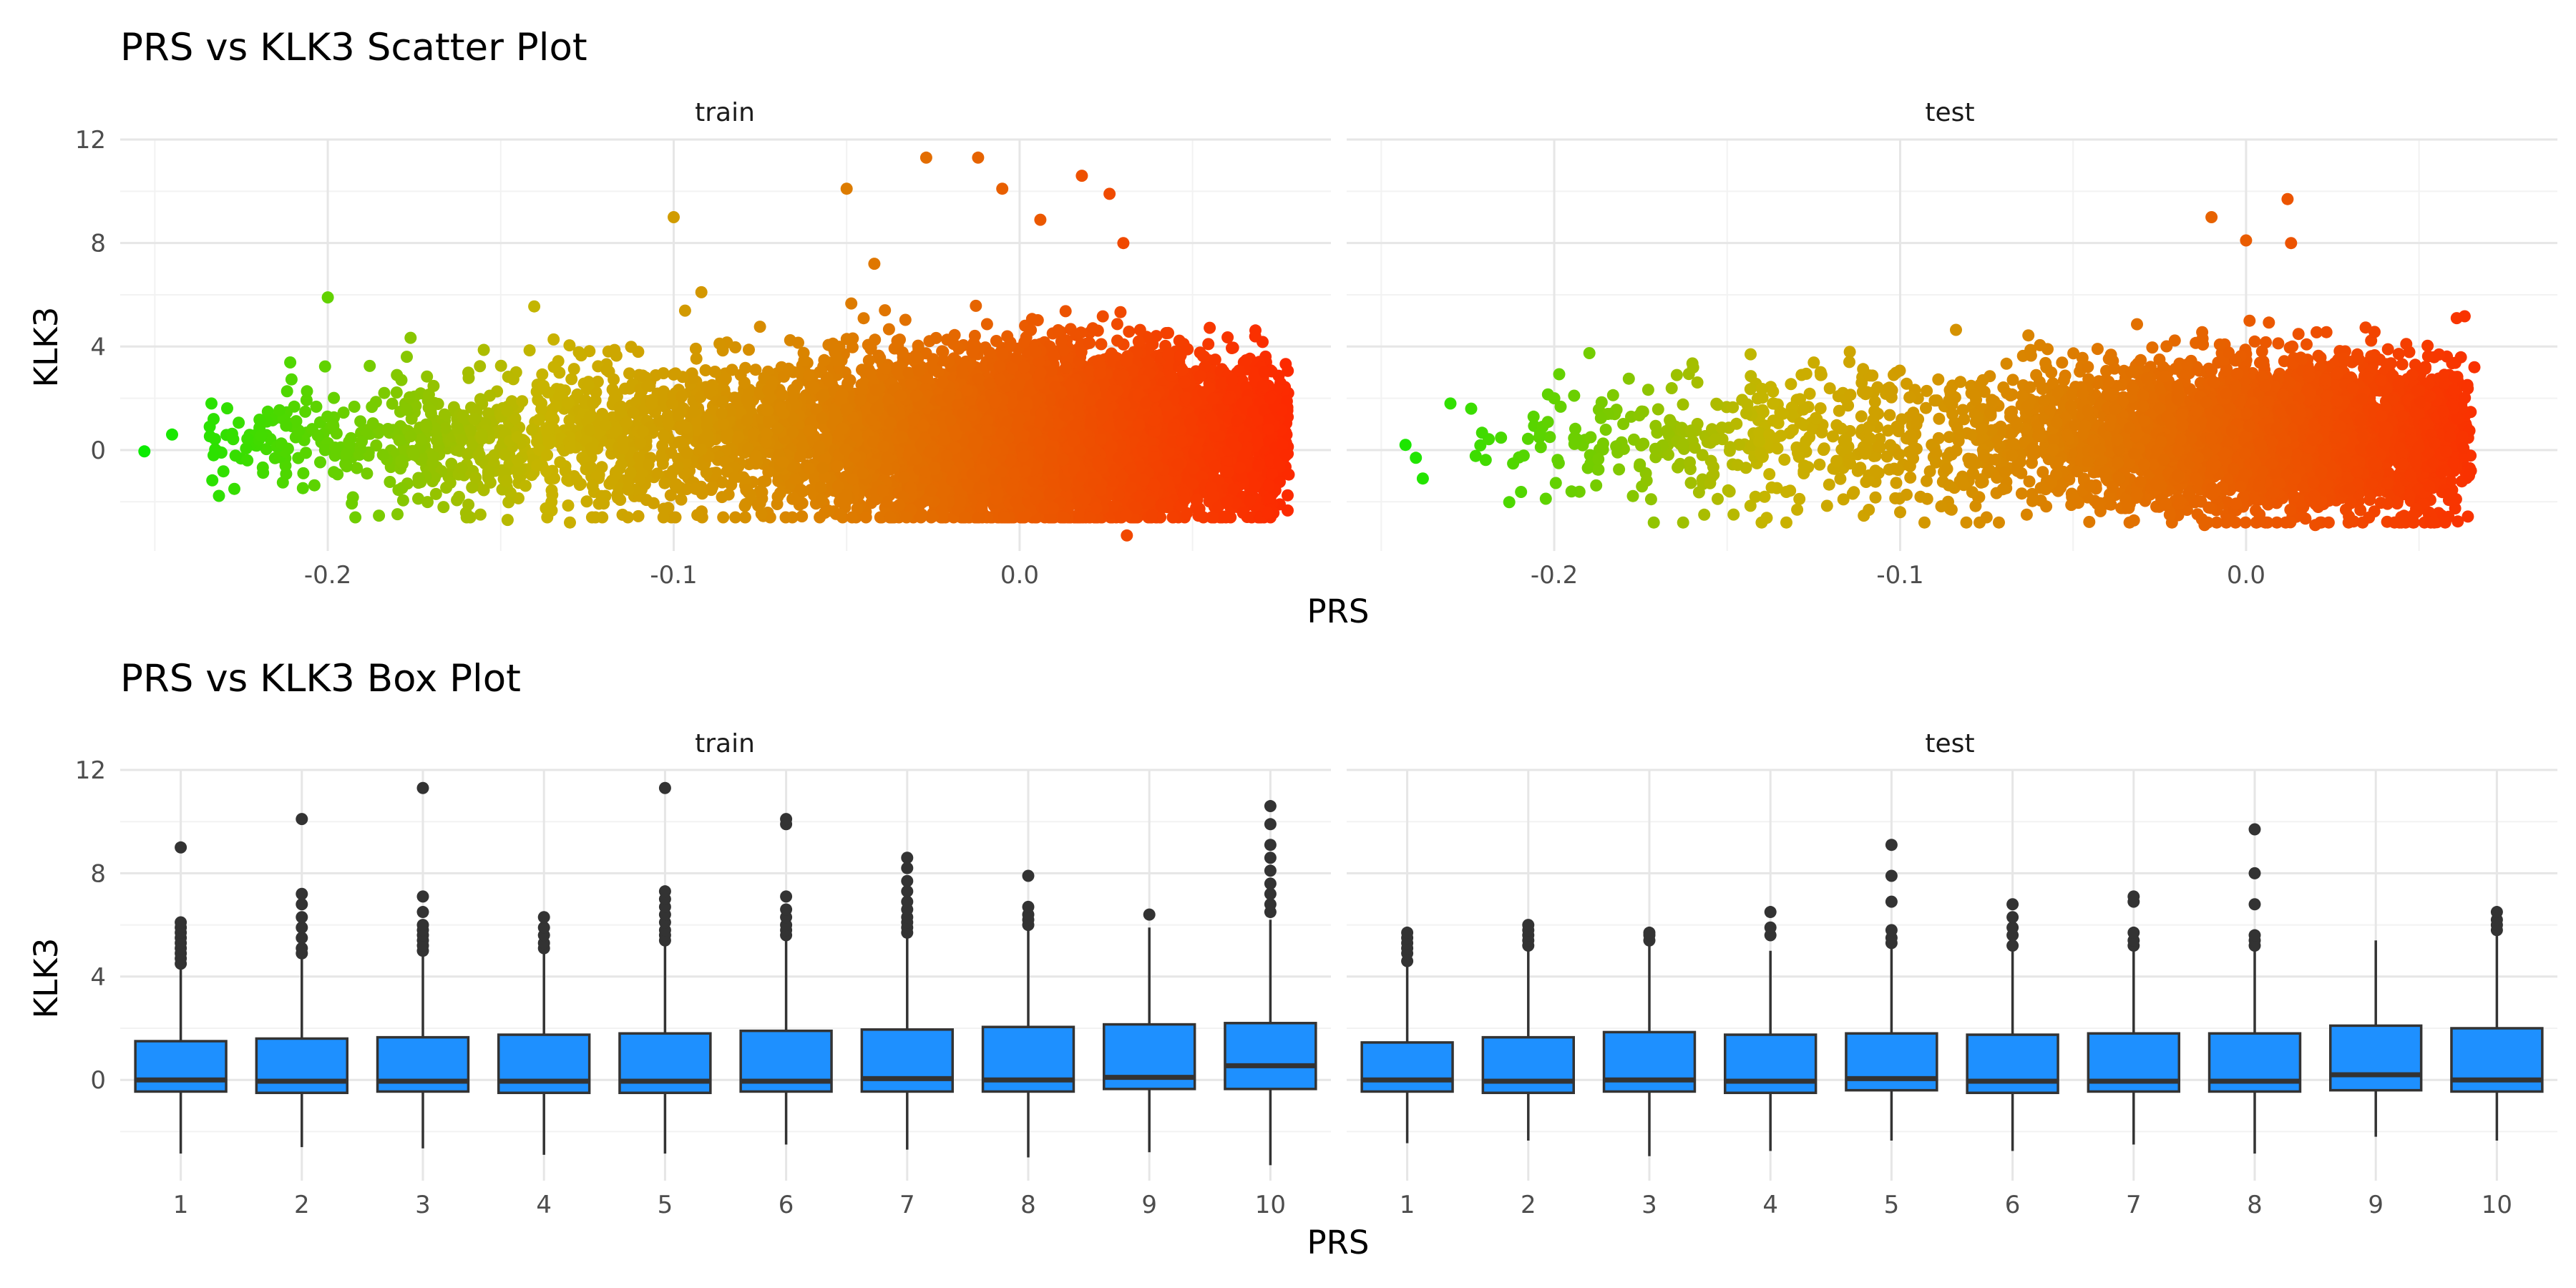  I want to click on scatter-facet-label-train: train, so click(725, 112).